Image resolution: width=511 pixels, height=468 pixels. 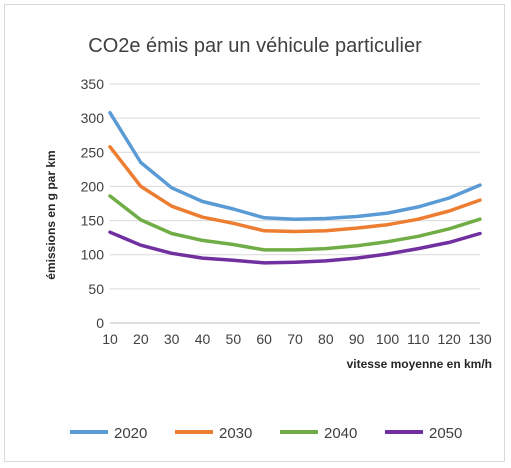 What do you see at coordinates (266, 433) in the screenshot?
I see `legend: 2020 2030 2040 2050` at bounding box center [266, 433].